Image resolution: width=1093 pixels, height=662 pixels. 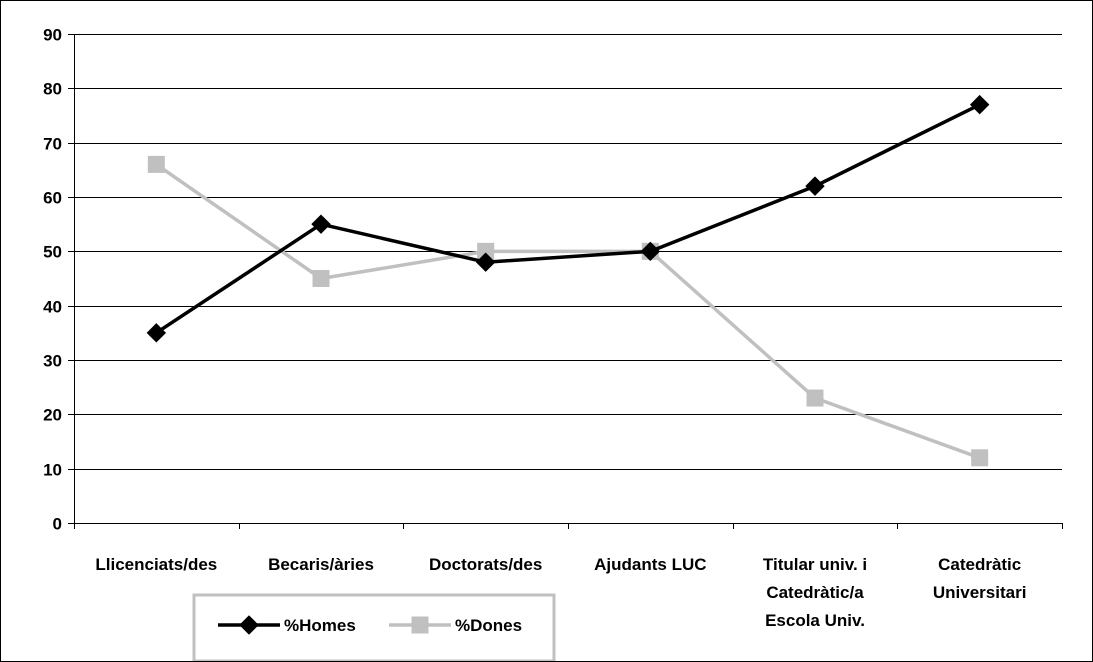 I want to click on y-tick-label: 80, so click(x=52, y=89).